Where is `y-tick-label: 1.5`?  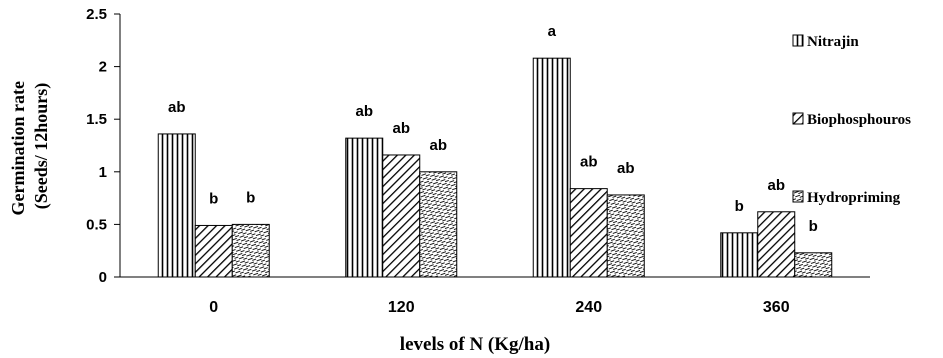
y-tick-label: 1.5 is located at coordinates (96, 119).